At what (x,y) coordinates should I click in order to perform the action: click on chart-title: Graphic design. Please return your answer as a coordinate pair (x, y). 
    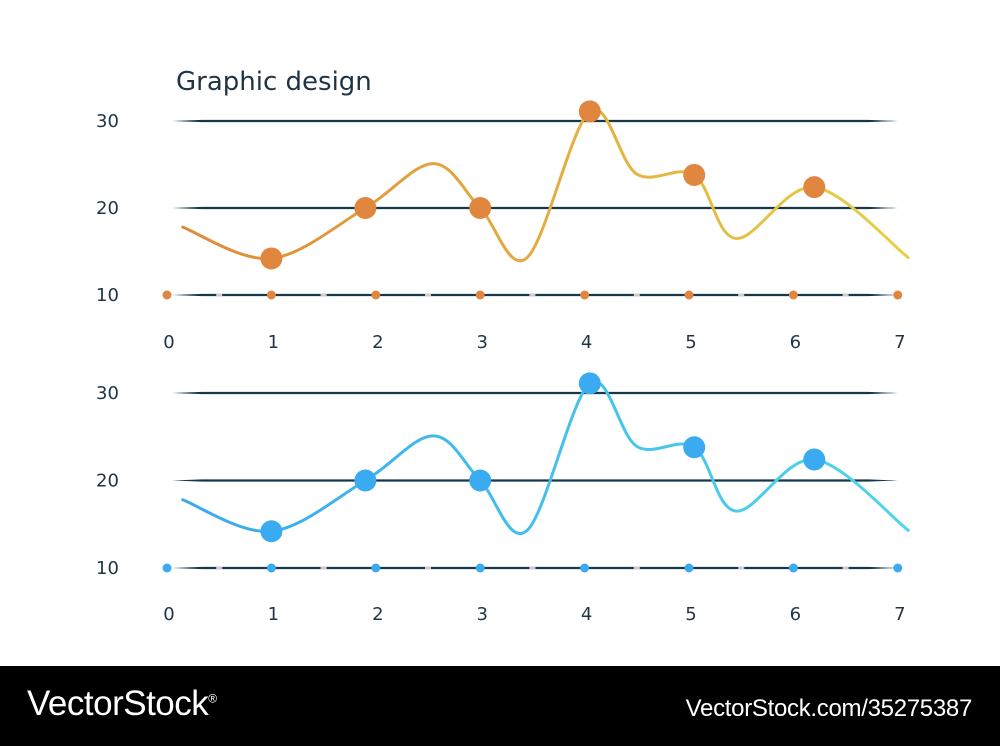
    Looking at the image, I should click on (274, 82).